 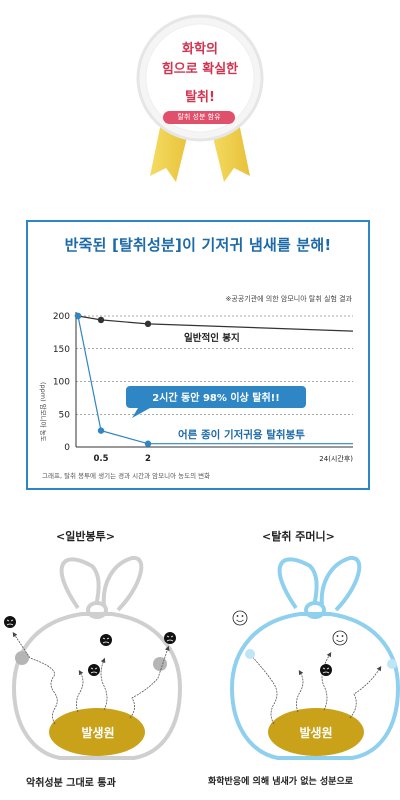 I want to click on left-bag, so click(x=93, y=658).